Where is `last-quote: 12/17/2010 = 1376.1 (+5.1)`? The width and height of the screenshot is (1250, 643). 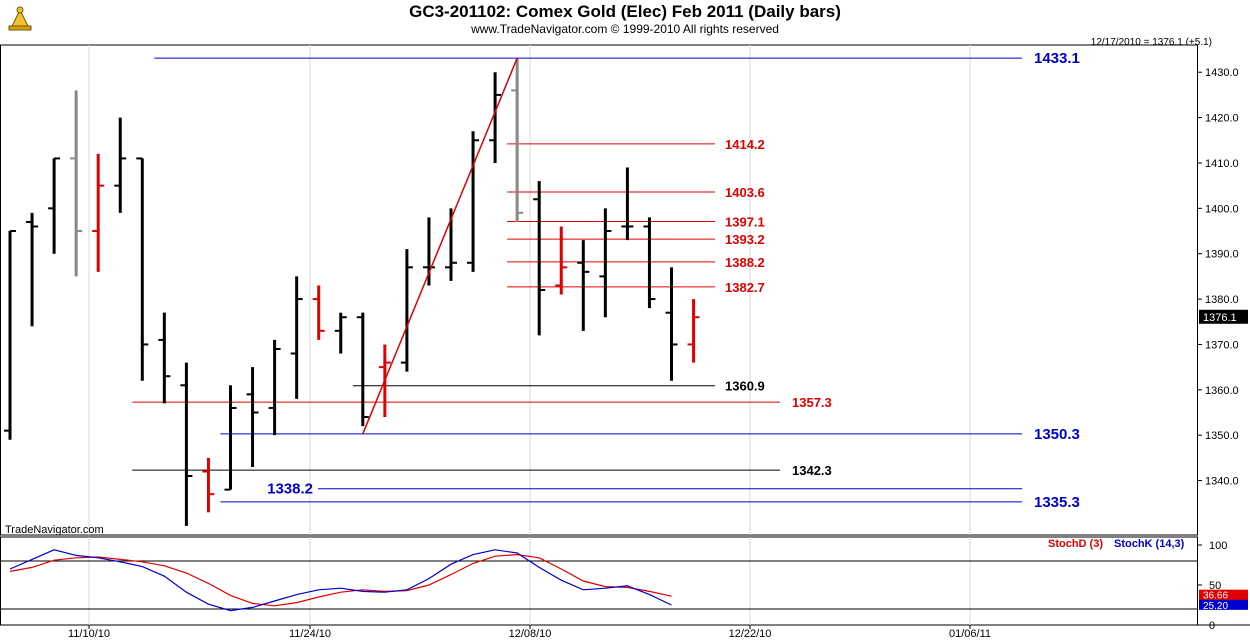
last-quote: 12/17/2010 = 1376.1 (+5.1) is located at coordinates (1151, 42).